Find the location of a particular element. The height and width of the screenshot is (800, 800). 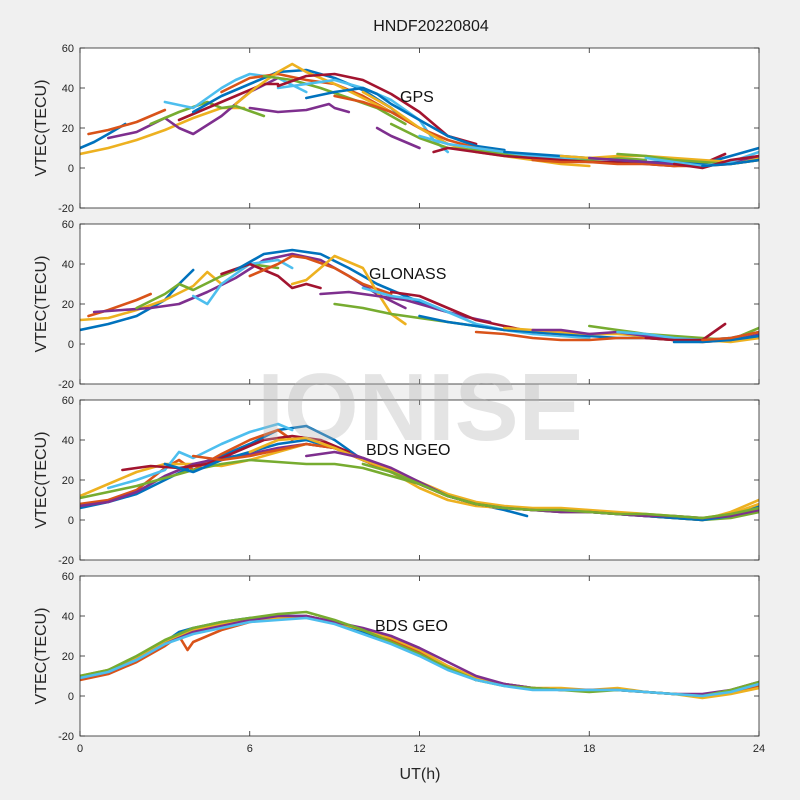

panel-label: BDS GEO is located at coordinates (411, 626).